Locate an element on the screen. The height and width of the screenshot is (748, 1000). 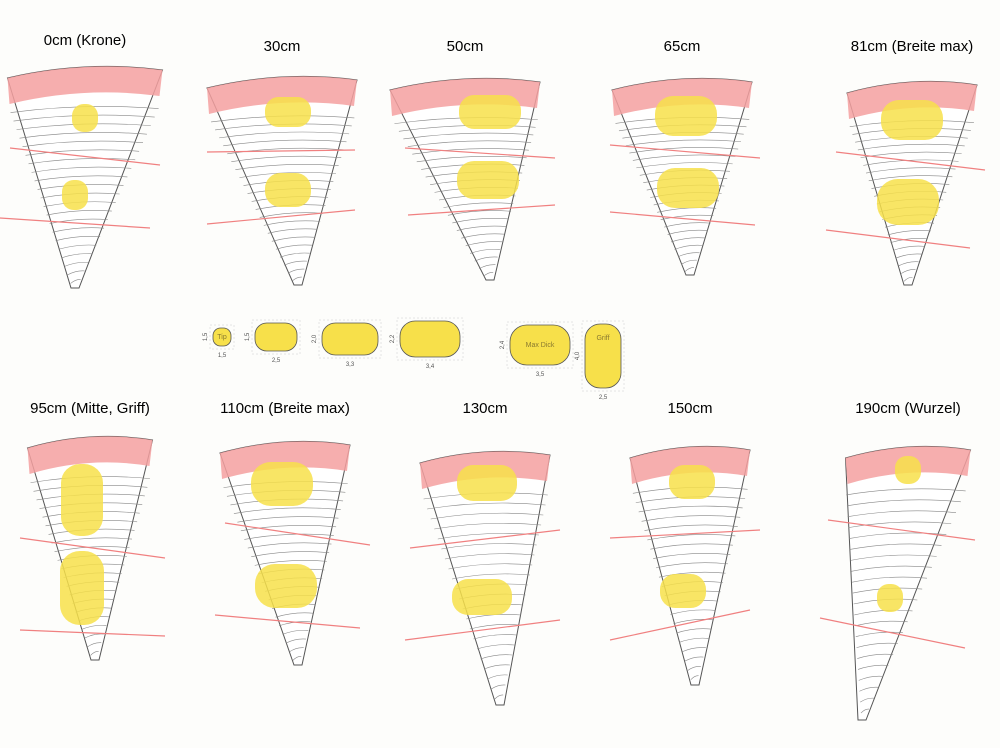
profile-0: 1,5 1,5 Tip is located at coordinates (219, 341).